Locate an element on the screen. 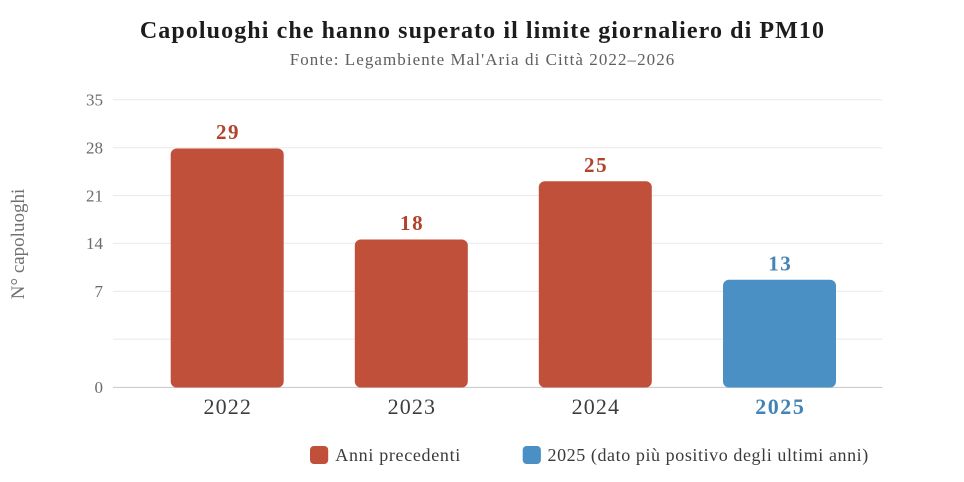 Image resolution: width=964 pixels, height=482 pixels. svg-text: 35 is located at coordinates (94, 100).